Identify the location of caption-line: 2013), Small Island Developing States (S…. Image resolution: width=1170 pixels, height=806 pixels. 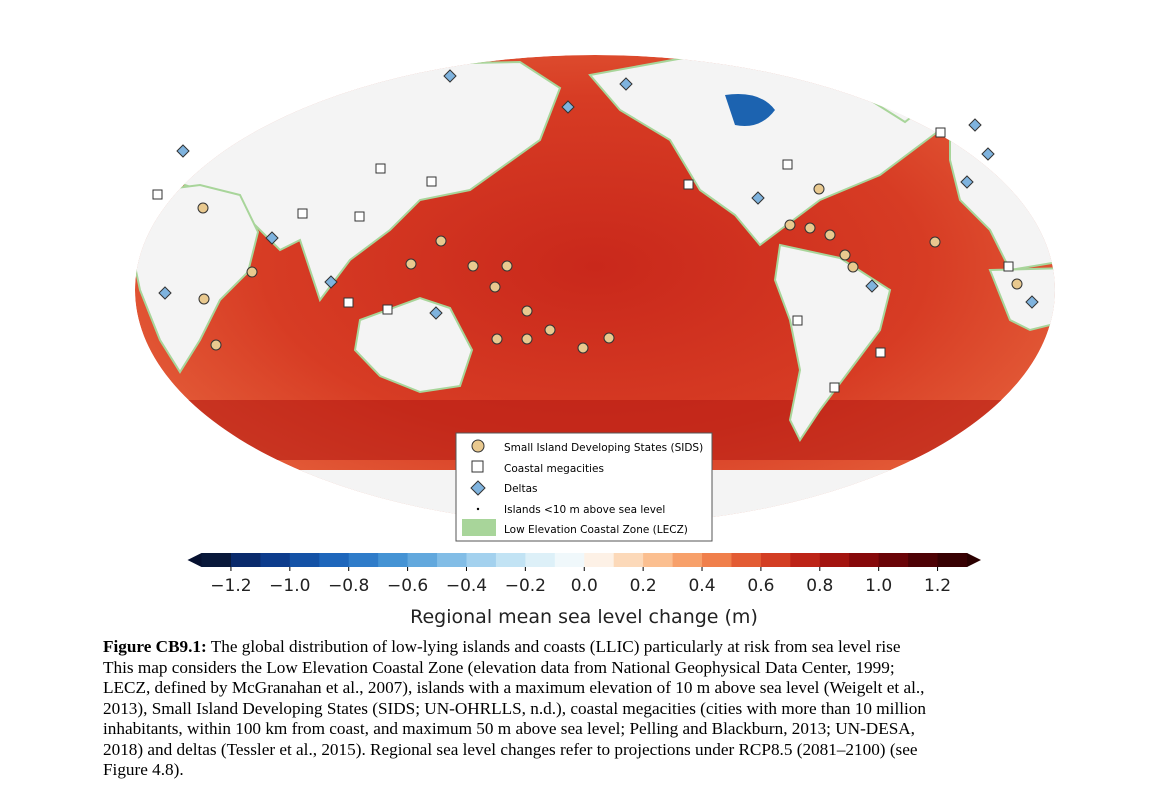
(514, 709).